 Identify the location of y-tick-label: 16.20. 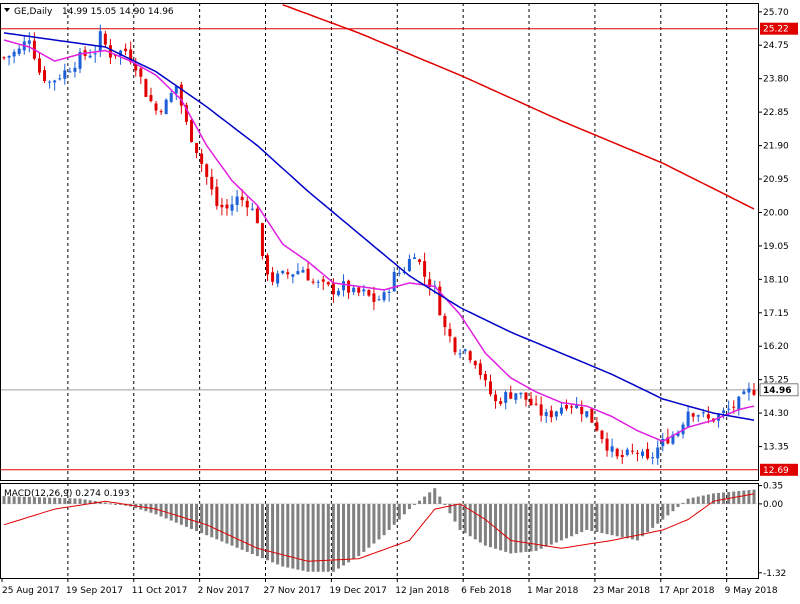
(776, 347).